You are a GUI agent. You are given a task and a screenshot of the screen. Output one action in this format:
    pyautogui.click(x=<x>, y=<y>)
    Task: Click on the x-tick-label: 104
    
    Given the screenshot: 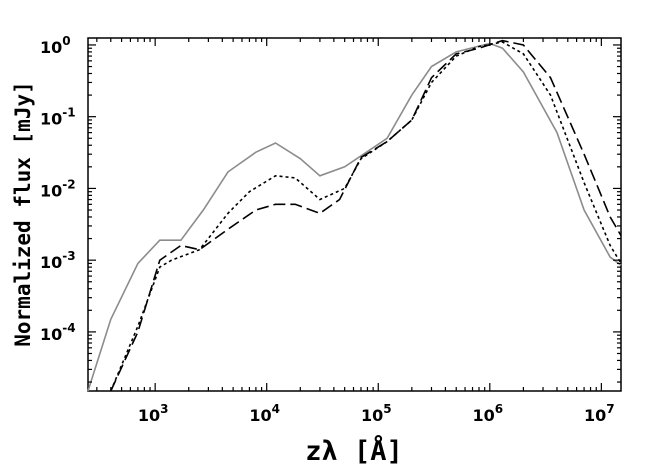 What is the action you would take?
    pyautogui.click(x=264, y=413)
    